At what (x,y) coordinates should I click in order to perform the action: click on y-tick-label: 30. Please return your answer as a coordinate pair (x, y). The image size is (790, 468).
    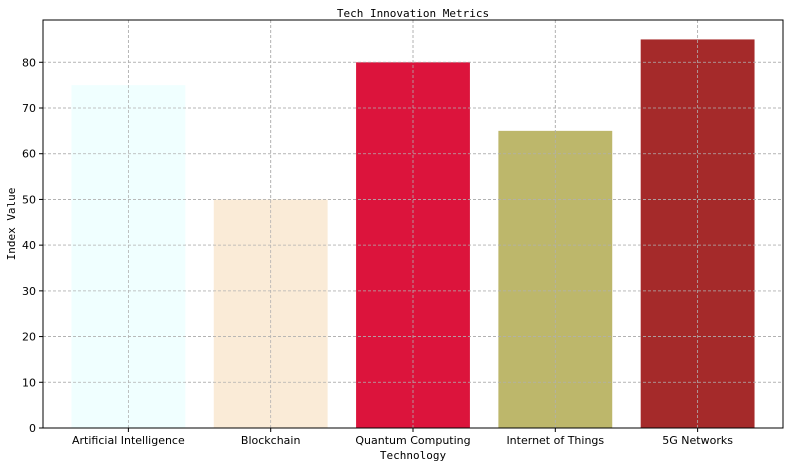
    Looking at the image, I should click on (29, 291).